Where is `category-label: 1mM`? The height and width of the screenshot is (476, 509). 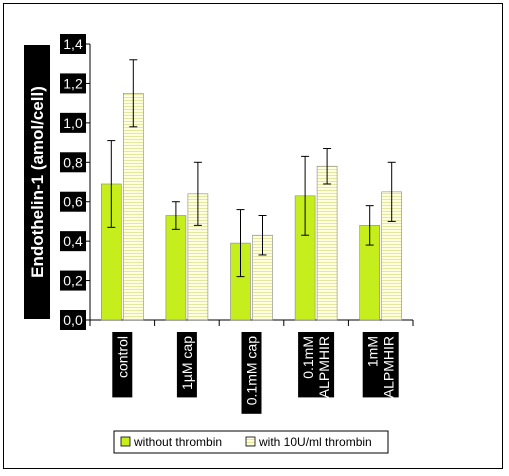
category-label: 1mM is located at coordinates (373, 351).